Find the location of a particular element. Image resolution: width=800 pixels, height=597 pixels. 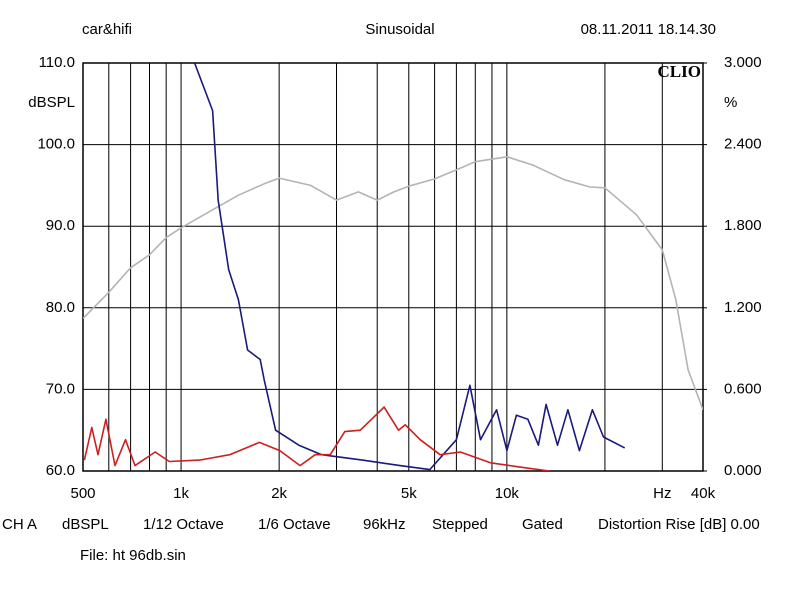

series-line is located at coordinates (316, 438).